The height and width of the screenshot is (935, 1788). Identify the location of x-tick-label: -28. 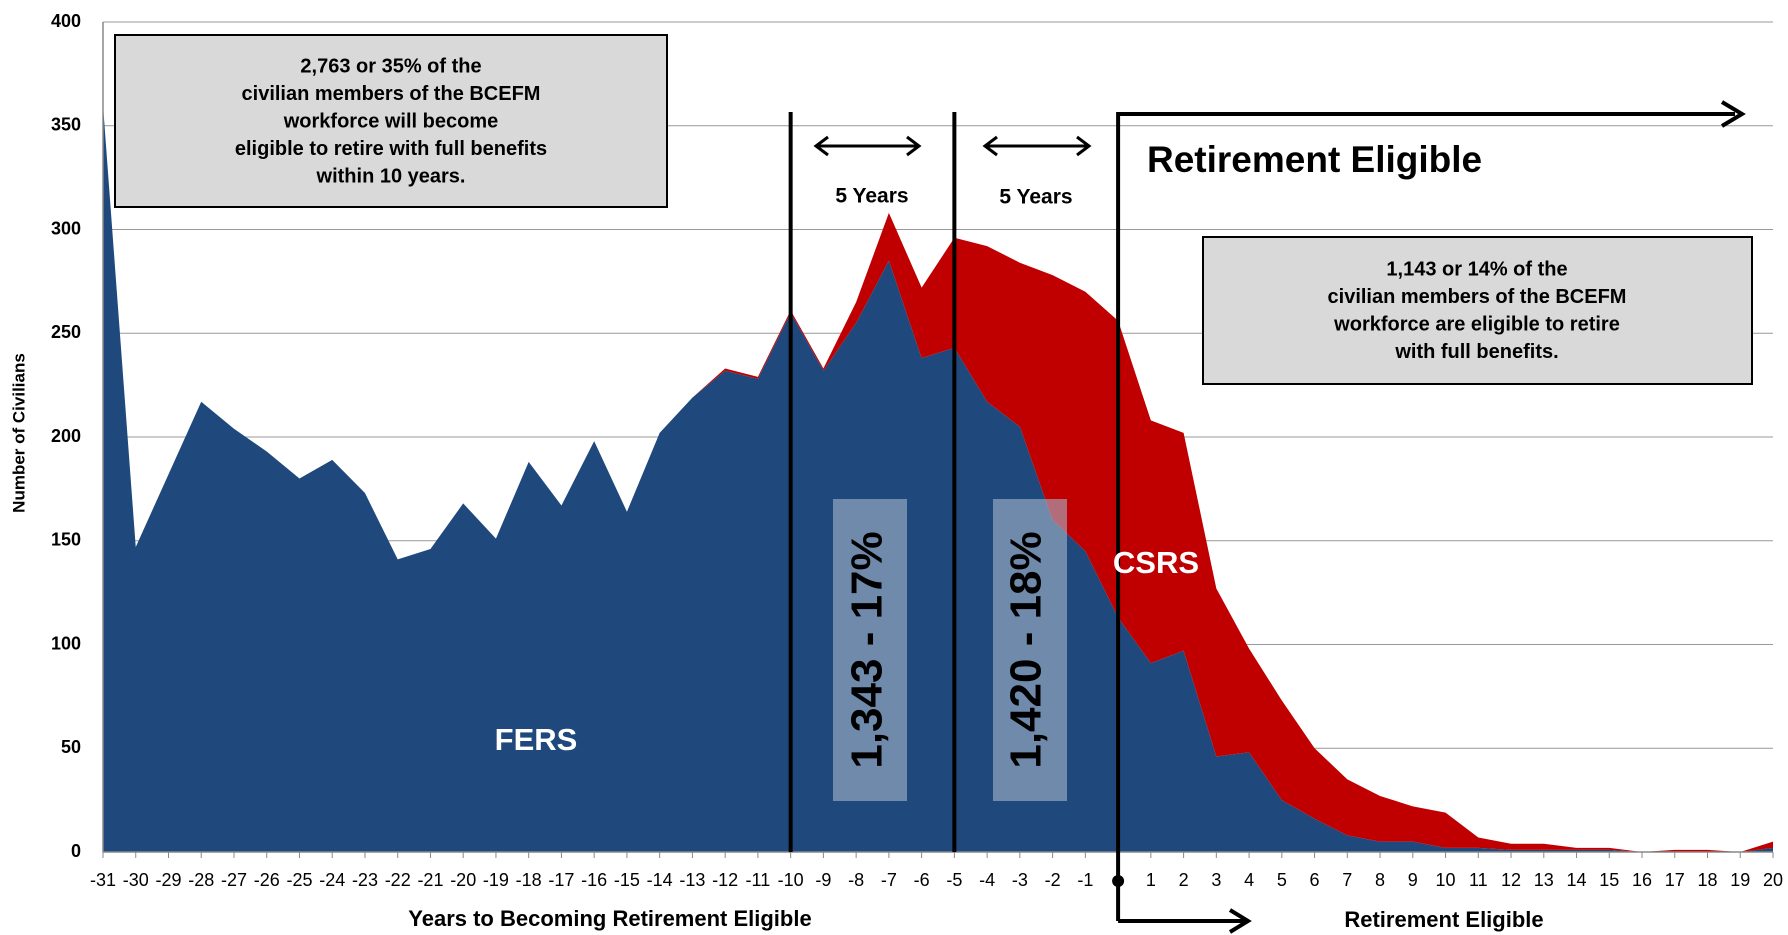
(201, 880).